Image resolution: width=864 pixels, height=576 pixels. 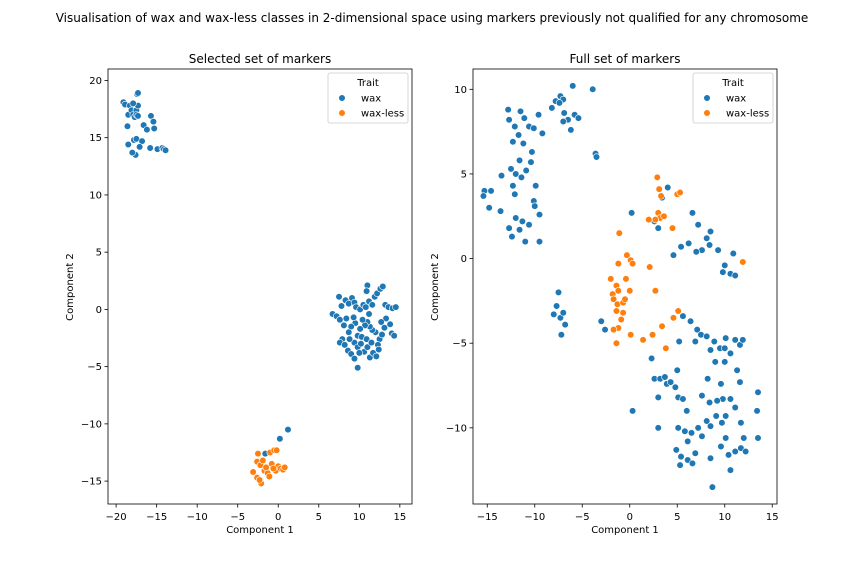 What do you see at coordinates (630, 517) in the screenshot?
I see `right-x-tick-label: 0` at bounding box center [630, 517].